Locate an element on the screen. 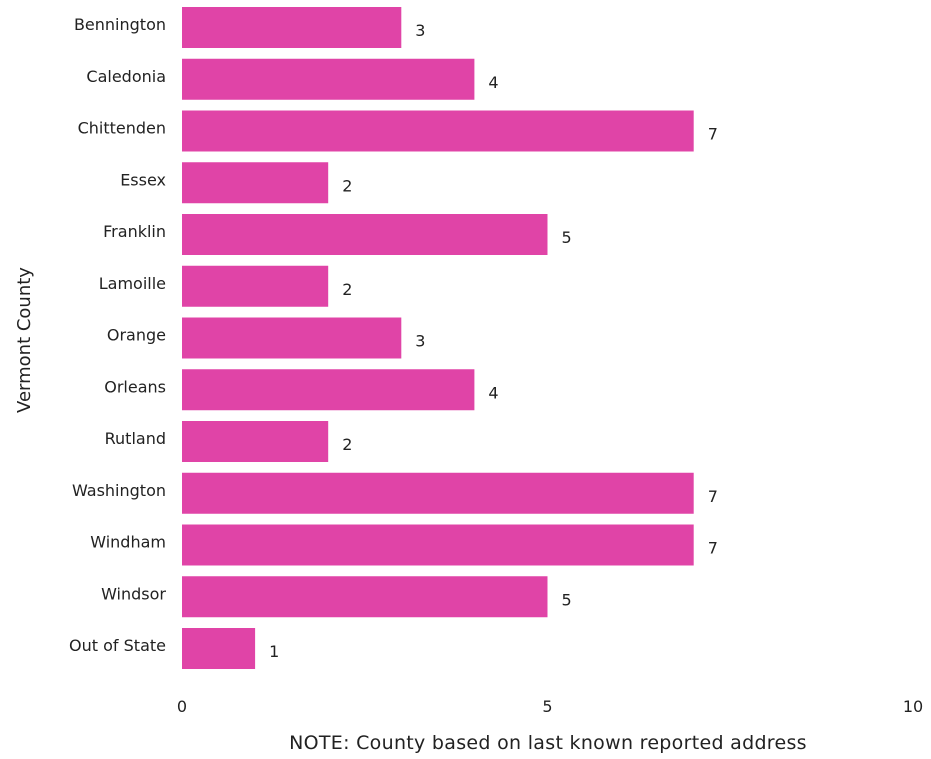 The width and height of the screenshot is (931, 759). bar-orleans is located at coordinates (328, 390).